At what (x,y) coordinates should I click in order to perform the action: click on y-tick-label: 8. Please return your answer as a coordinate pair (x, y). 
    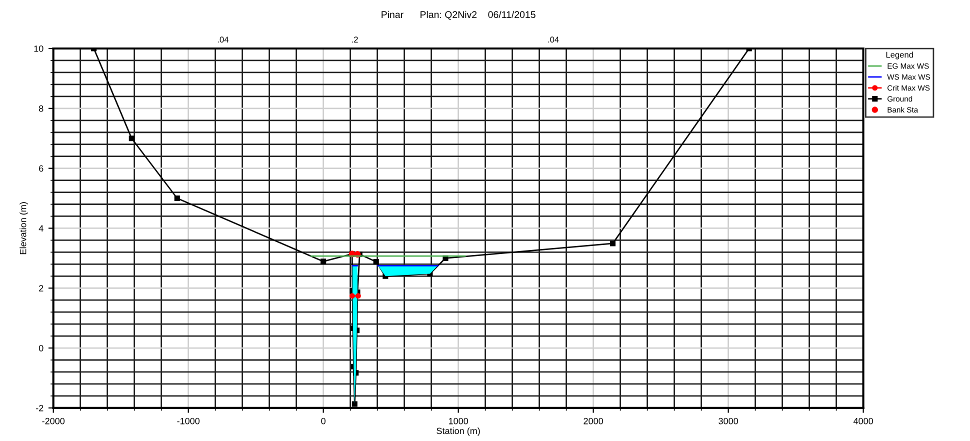
    Looking at the image, I should click on (41, 108).